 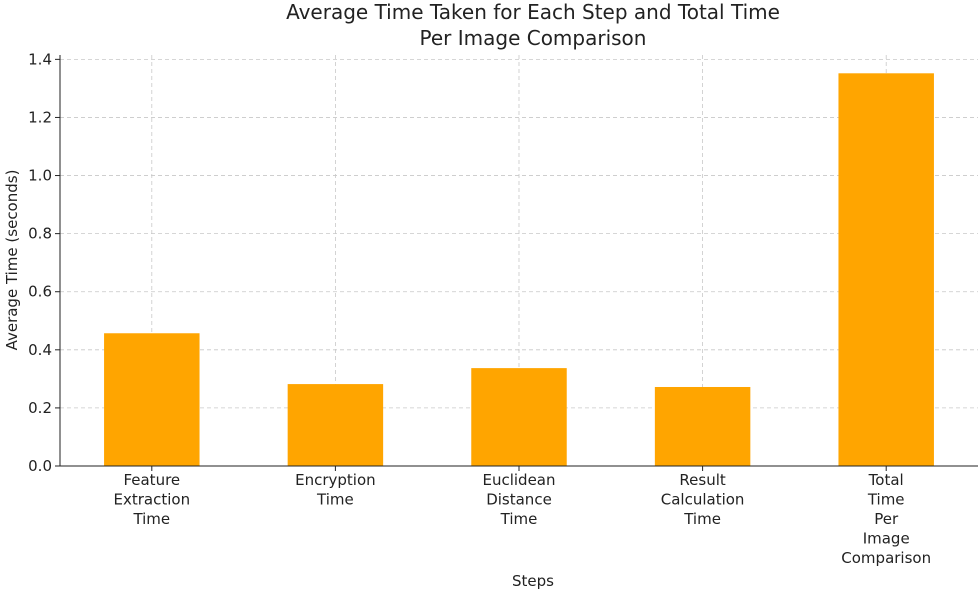 What do you see at coordinates (40, 234) in the screenshot?
I see `y-tick-label: 0.8` at bounding box center [40, 234].